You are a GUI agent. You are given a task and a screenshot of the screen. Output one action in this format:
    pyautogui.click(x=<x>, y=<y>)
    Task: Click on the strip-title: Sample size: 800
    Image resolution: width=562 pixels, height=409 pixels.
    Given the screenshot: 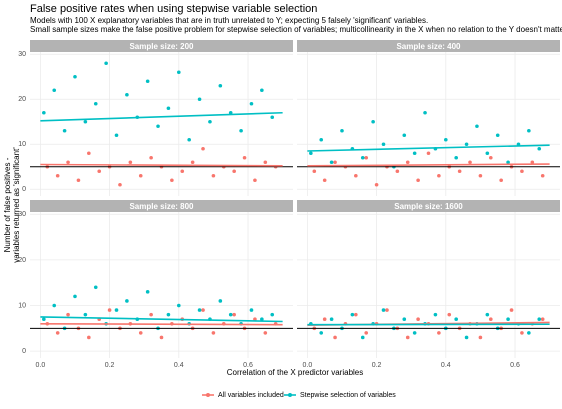 What is the action you would take?
    pyautogui.click(x=161, y=206)
    